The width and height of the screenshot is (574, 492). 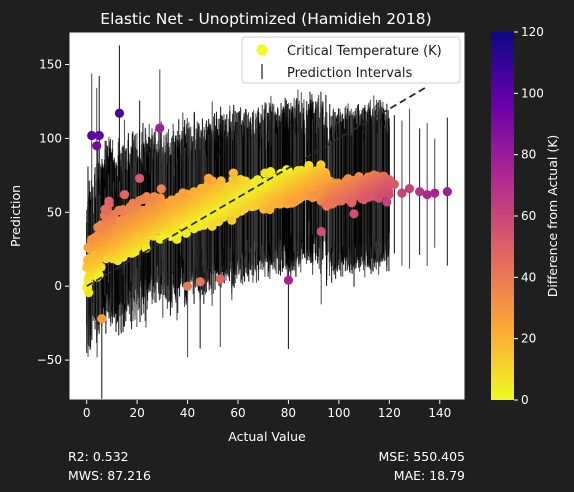 I want to click on y-tick-label: 150, so click(x=50, y=65).